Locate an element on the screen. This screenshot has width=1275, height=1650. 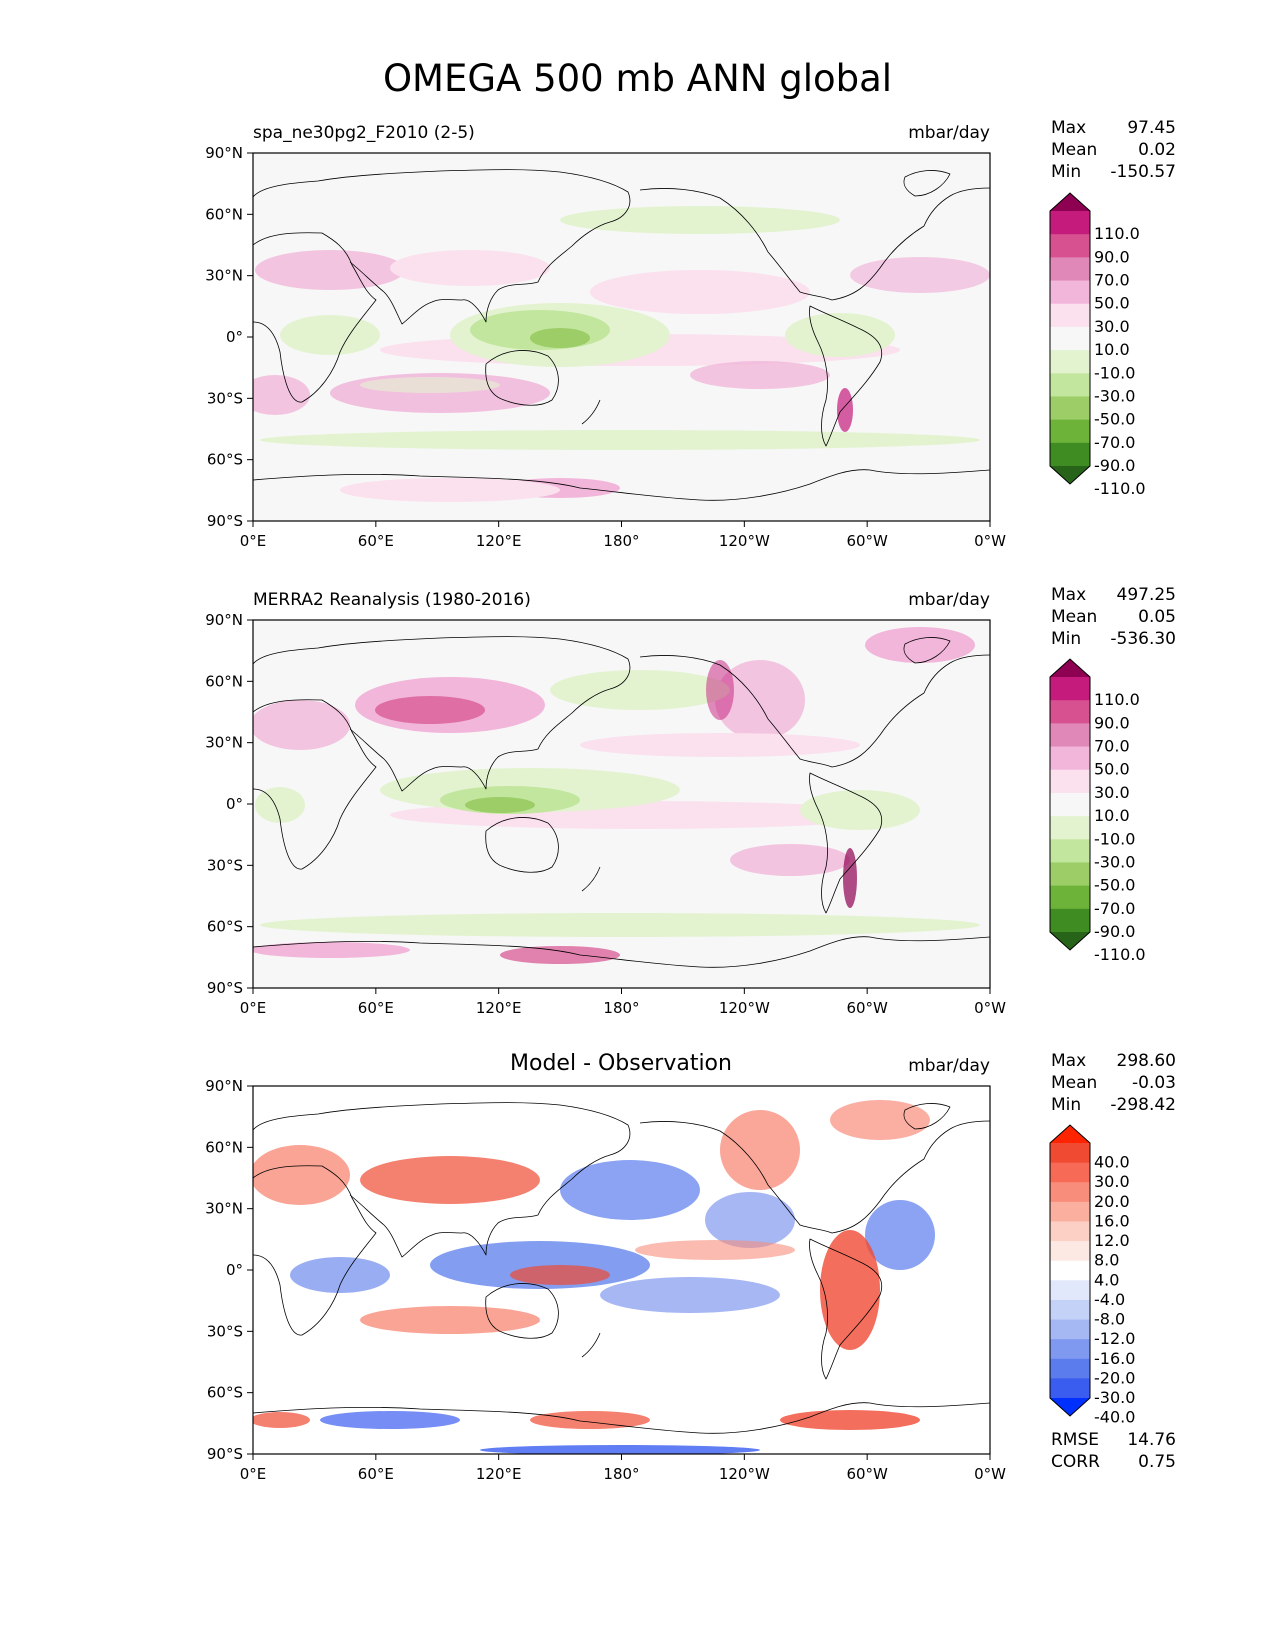
colorbar-level-label: 12.0 is located at coordinates (1112, 1240).